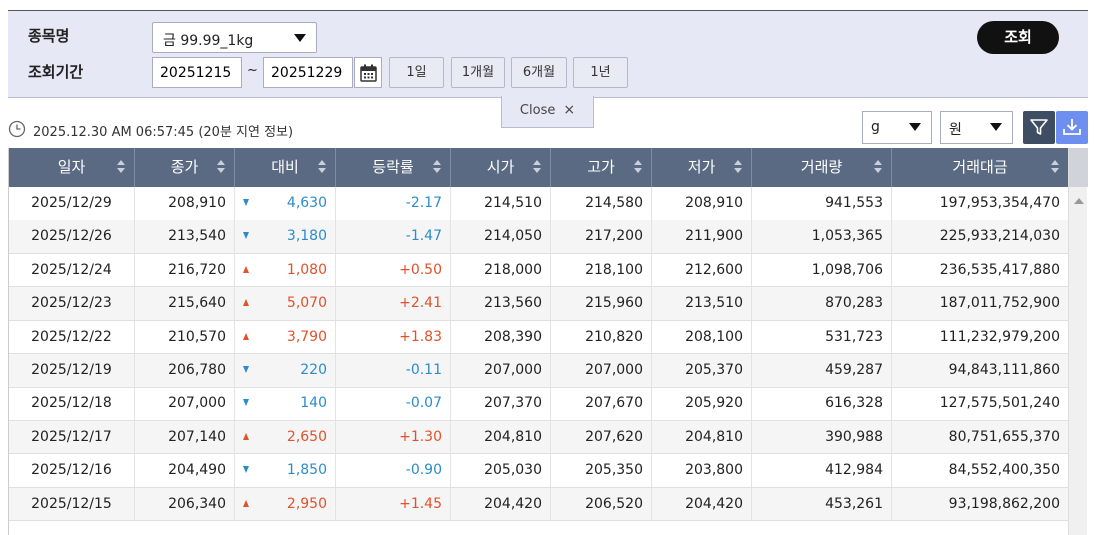  I want to click on timestamp-value: 2025.12.30 AM 06:57:45, so click(114, 132).